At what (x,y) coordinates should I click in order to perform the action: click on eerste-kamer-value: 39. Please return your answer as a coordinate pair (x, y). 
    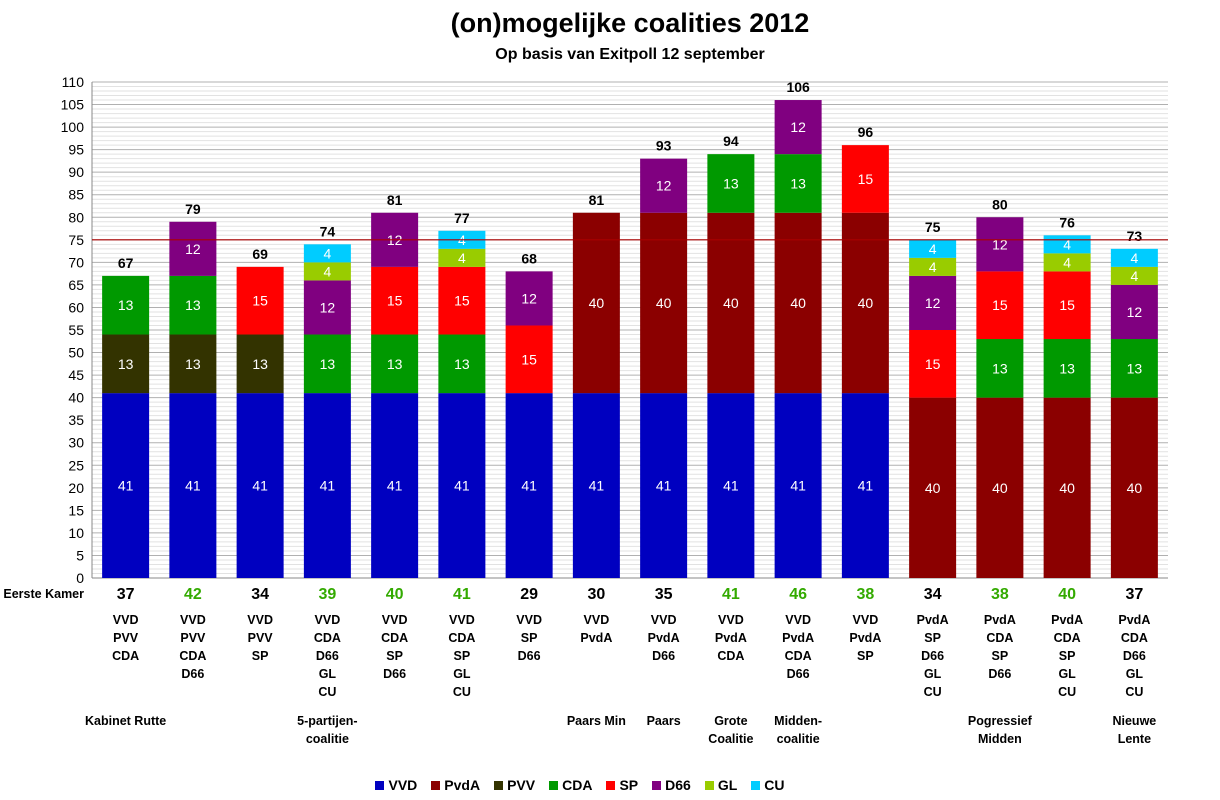
    Looking at the image, I should click on (327, 594).